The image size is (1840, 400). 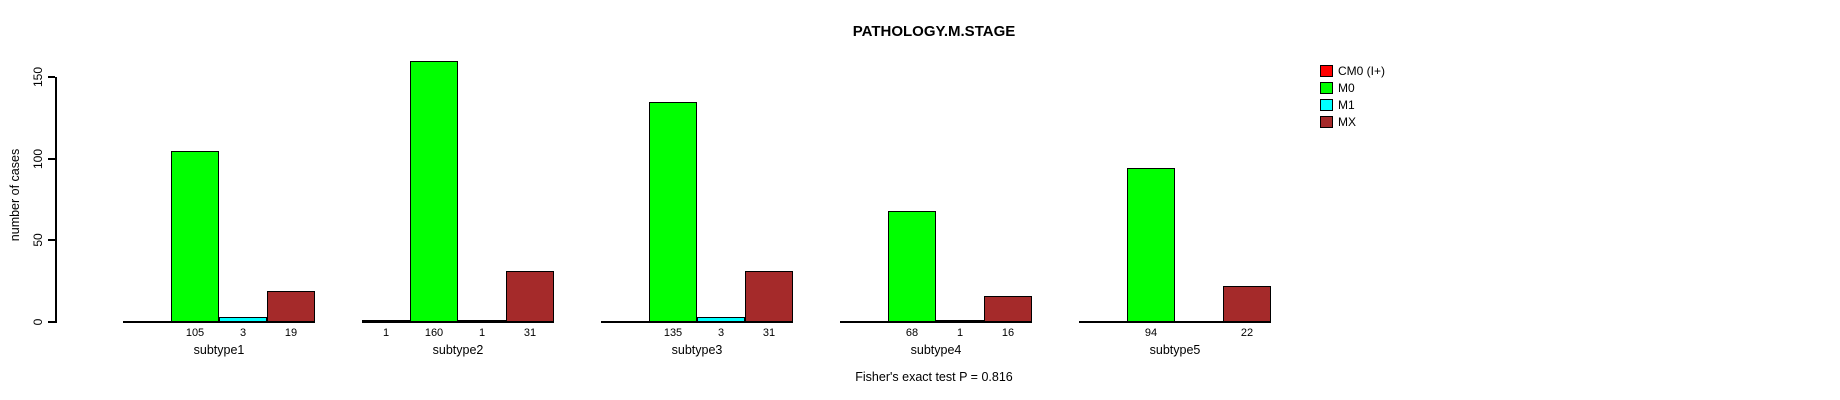 What do you see at coordinates (721, 319) in the screenshot?
I see `bar-subtype3-M1` at bounding box center [721, 319].